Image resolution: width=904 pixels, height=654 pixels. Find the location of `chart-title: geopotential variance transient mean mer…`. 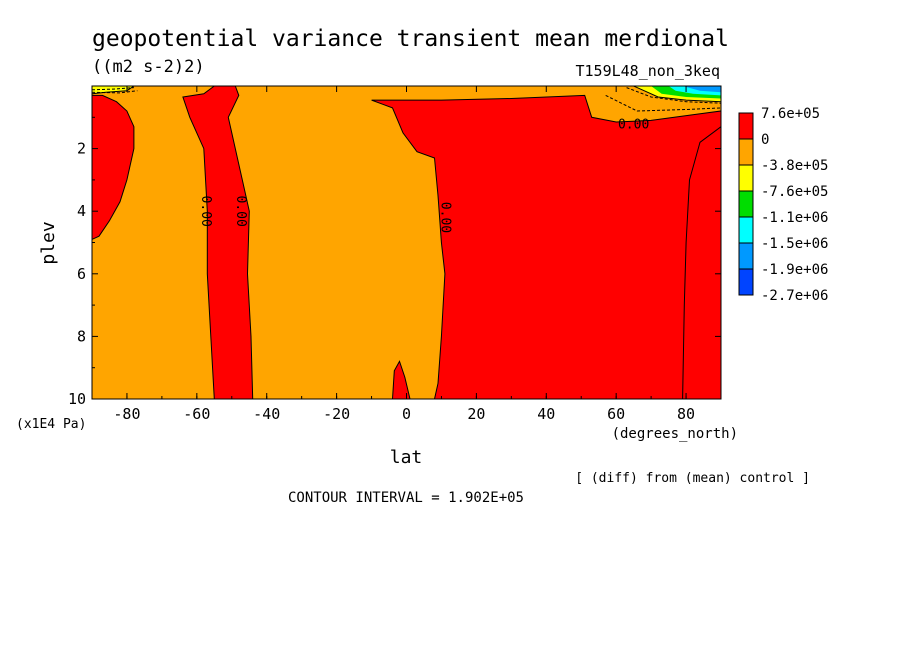

chart-title: geopotential variance transient mean mer… is located at coordinates (410, 39).